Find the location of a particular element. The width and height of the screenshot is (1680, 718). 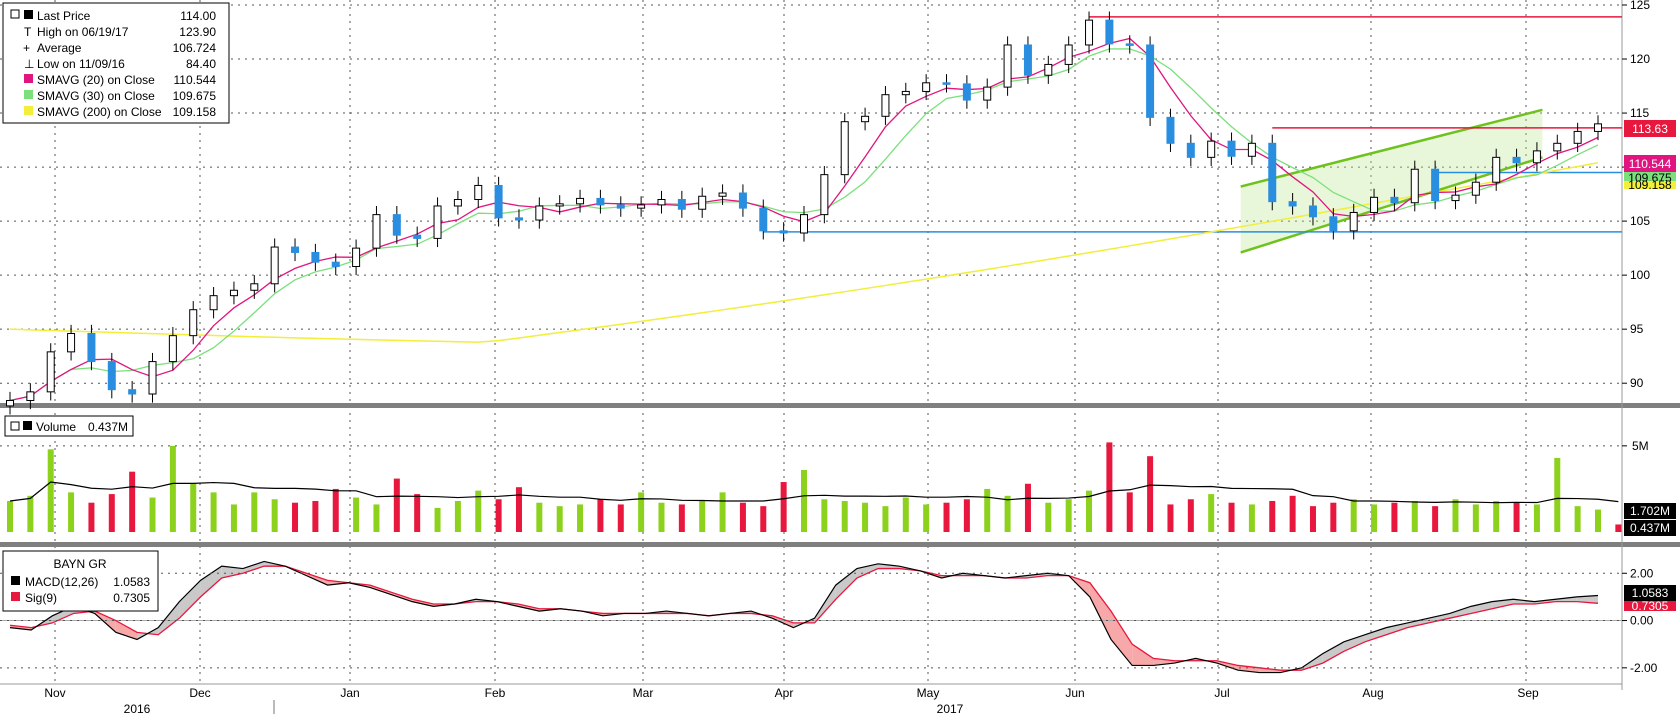

tag-sig-bg is located at coordinates (1650, 606).